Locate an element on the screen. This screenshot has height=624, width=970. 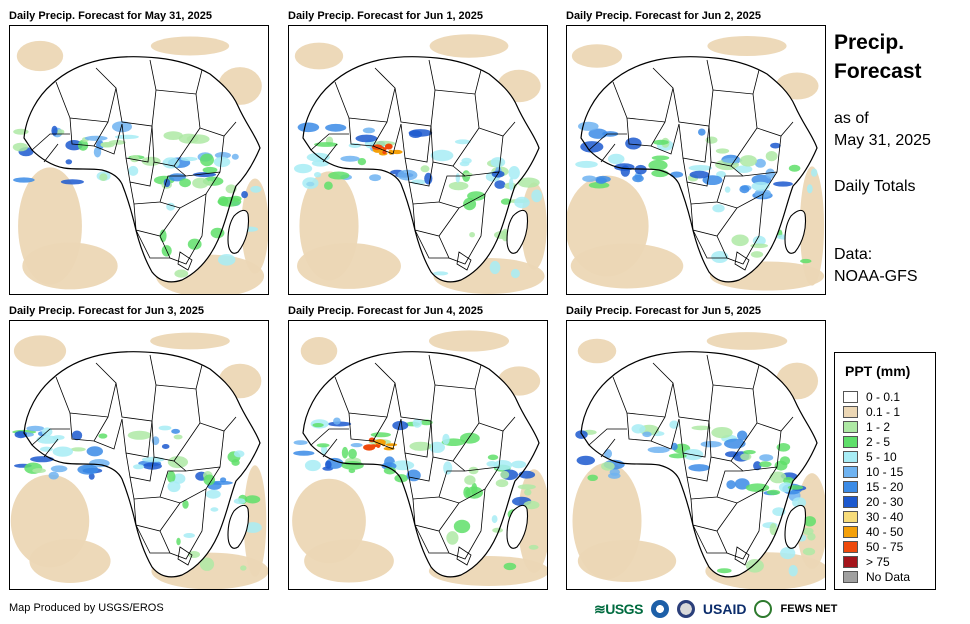
panel-title-6: Daily Precip. Forecast for Jun 5, 2025 is located at coordinates (664, 311).